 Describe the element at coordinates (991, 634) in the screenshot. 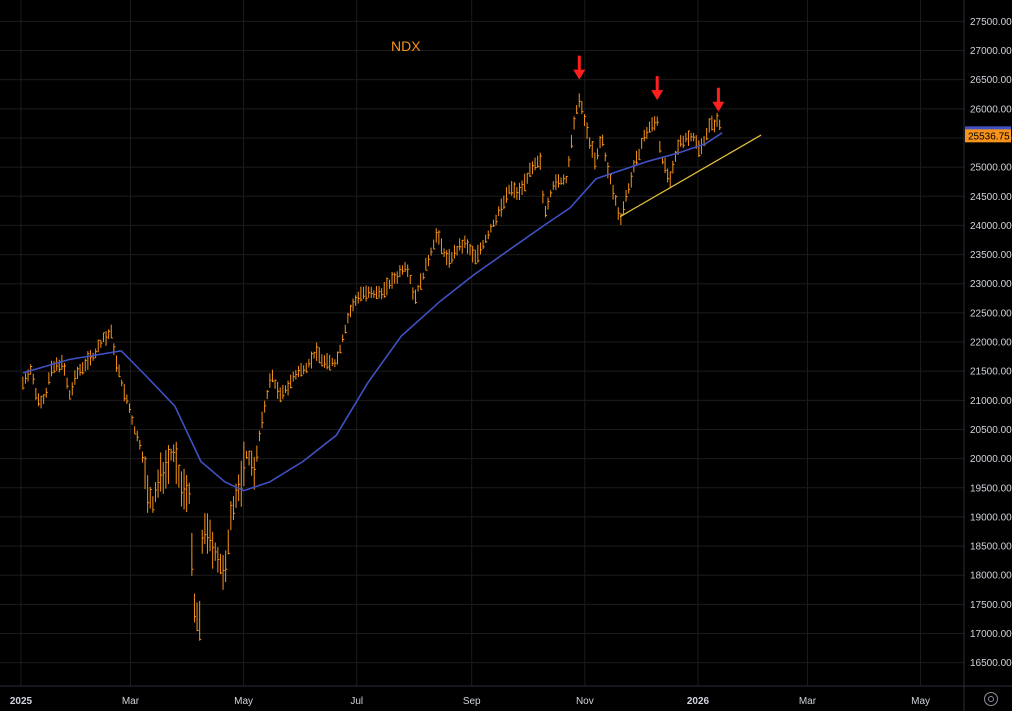

I see `y-tick-label: 17000.00` at that location.